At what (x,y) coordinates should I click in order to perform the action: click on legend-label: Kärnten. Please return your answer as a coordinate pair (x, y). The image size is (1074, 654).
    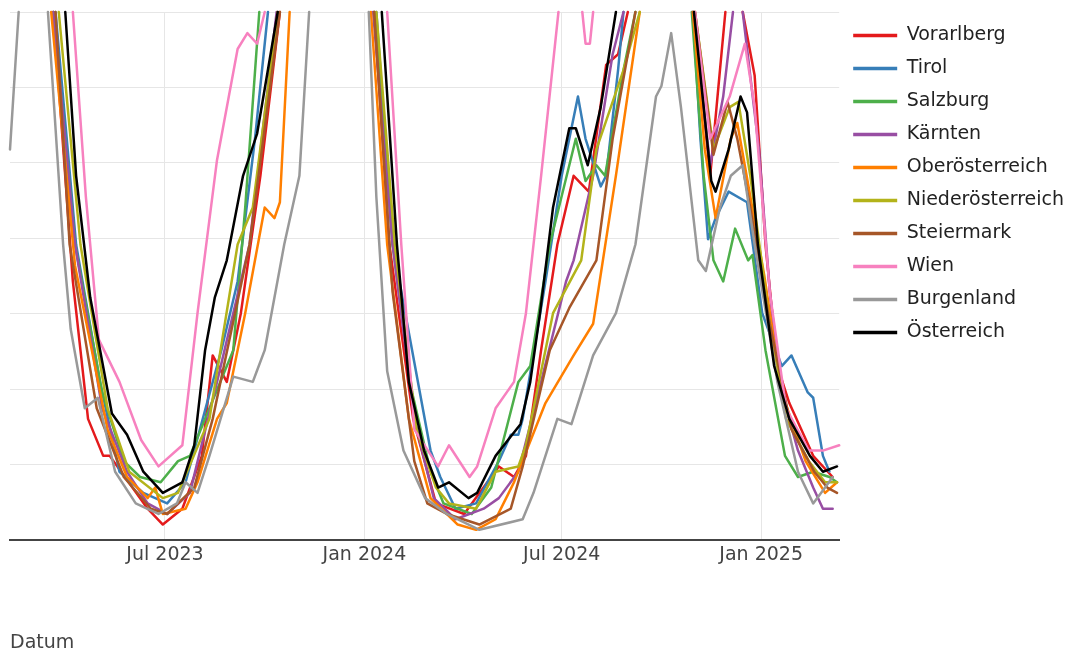
    Looking at the image, I should click on (944, 132).